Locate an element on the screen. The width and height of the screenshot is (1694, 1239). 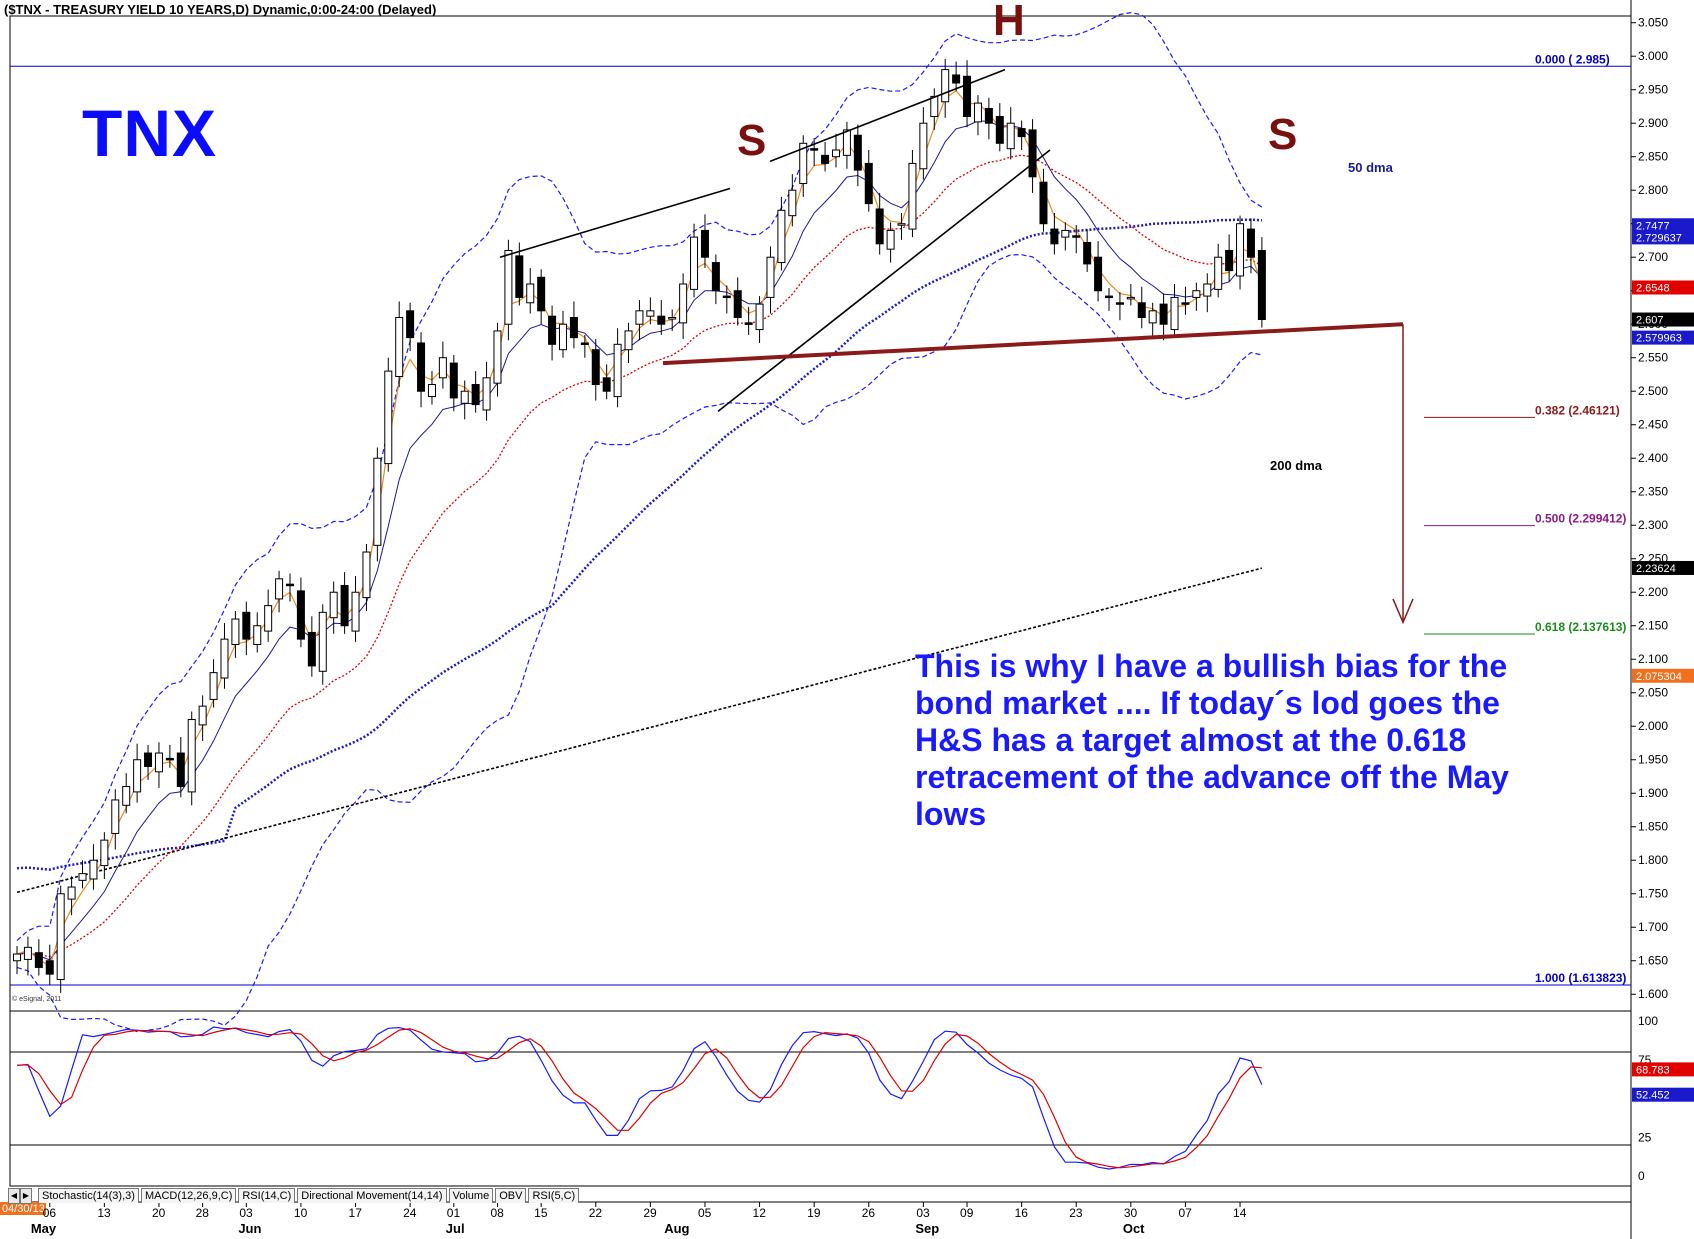
y-tick-label: 2.350 is located at coordinates (1653, 492).